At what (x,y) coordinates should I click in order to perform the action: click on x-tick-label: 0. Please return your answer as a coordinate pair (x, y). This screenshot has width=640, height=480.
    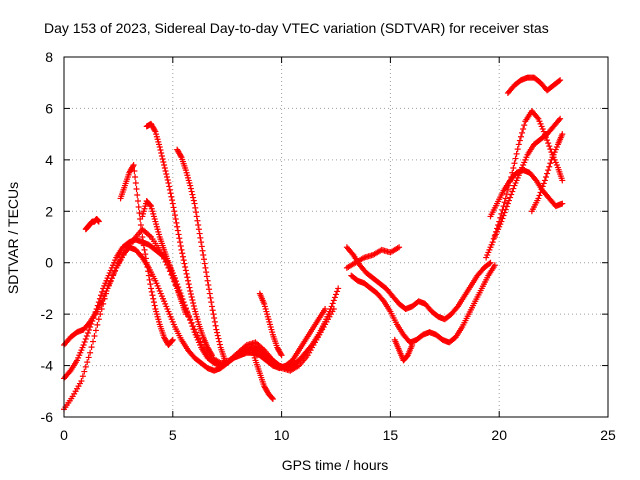
    Looking at the image, I should click on (64, 435).